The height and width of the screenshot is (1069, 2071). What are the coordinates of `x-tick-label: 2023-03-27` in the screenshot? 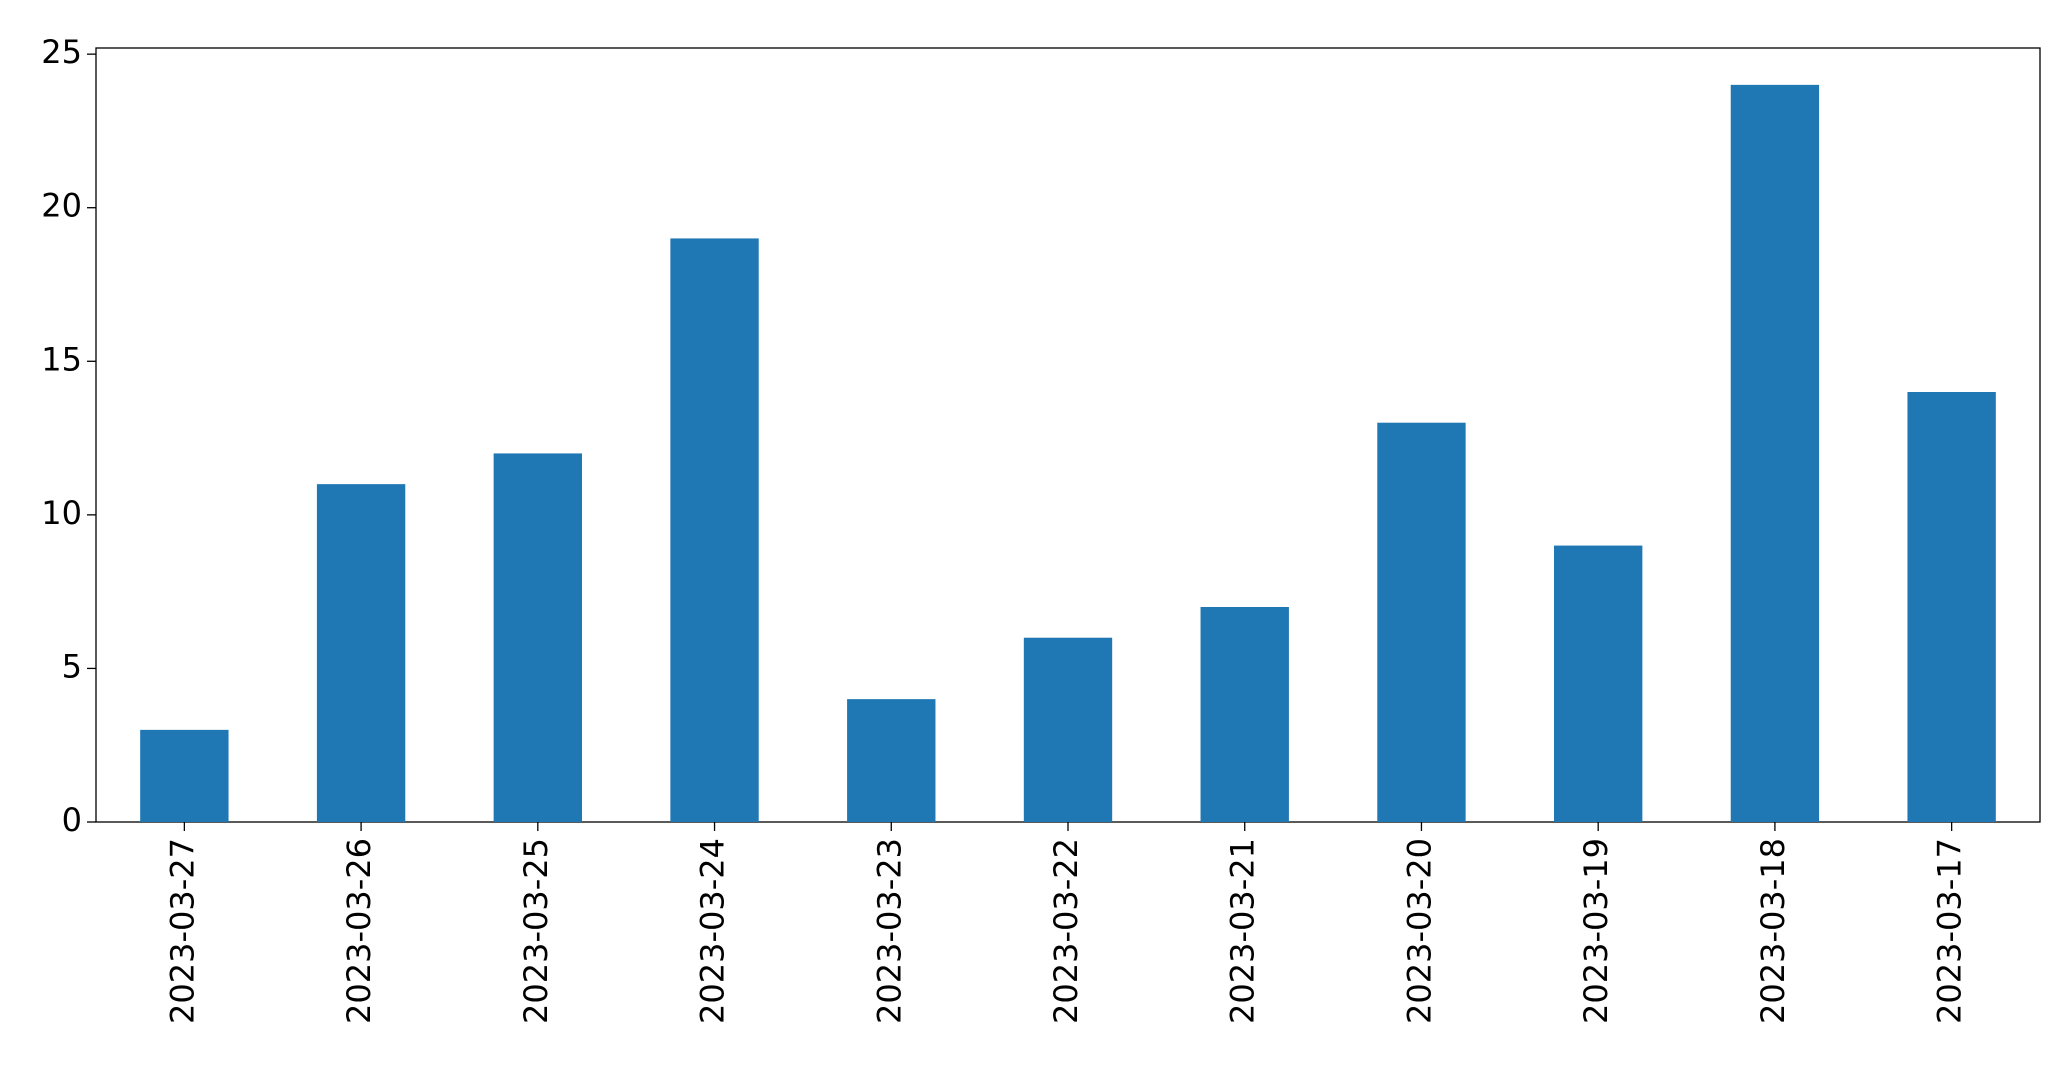 It's located at (182, 931).